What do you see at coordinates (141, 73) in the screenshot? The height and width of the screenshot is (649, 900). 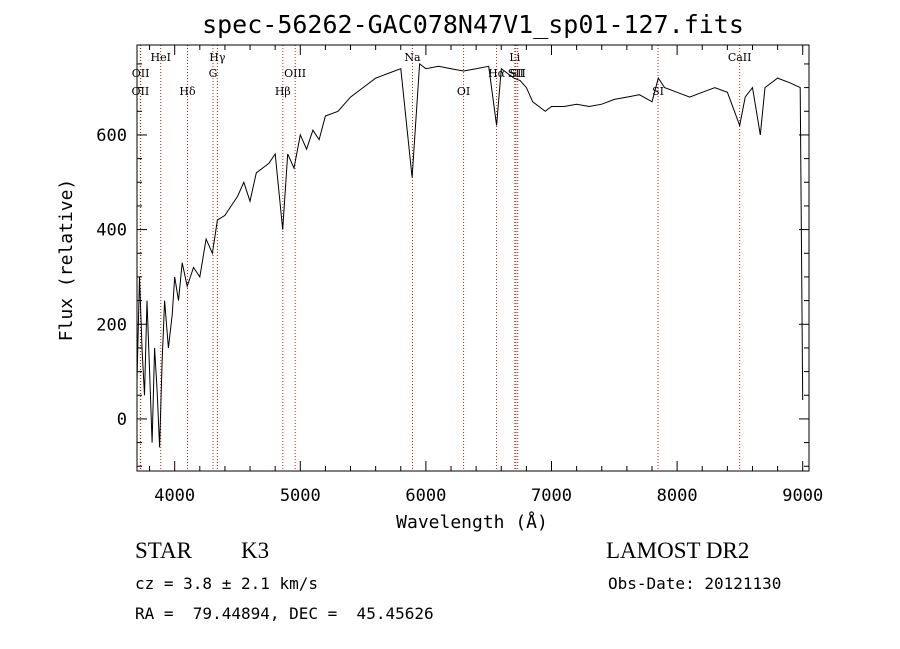 I see `line-label-1: OII` at bounding box center [141, 73].